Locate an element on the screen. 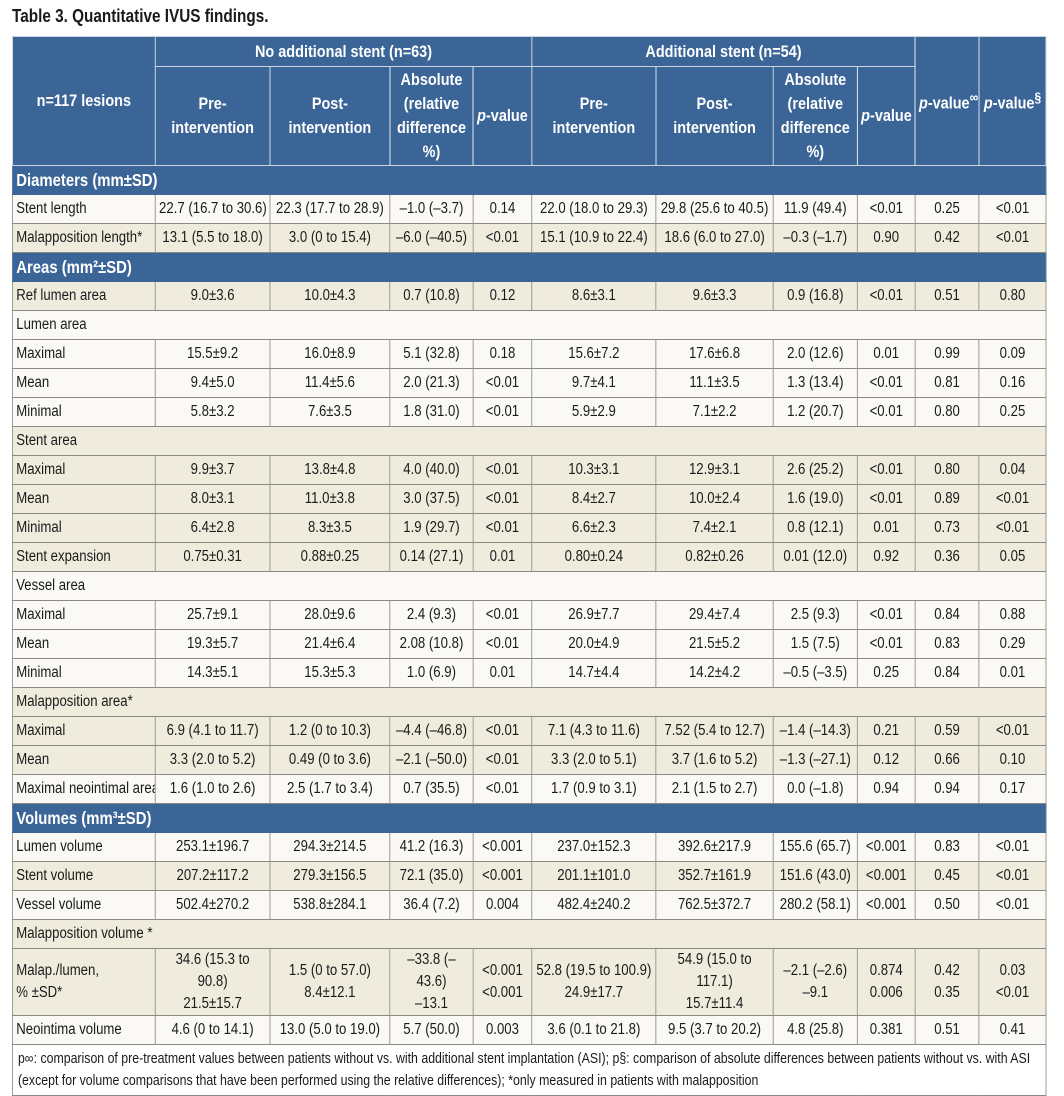 The image size is (1064, 1096). table-cell: 13.1 (5.5 to 18.0) is located at coordinates (212, 238).